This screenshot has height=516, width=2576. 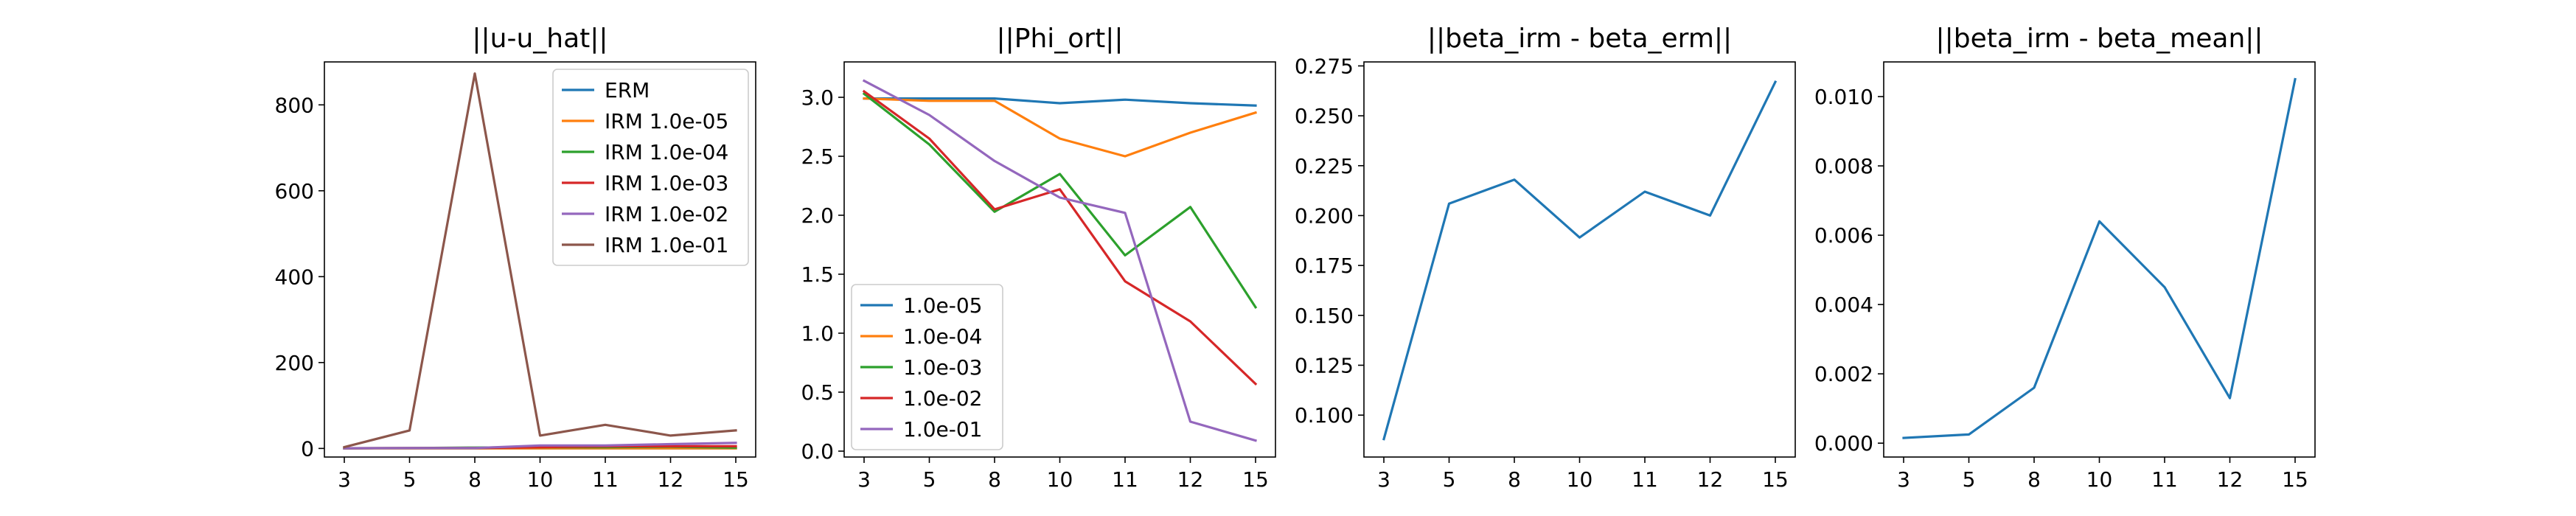 I want to click on y-tick-label: 2.5, so click(x=818, y=156).